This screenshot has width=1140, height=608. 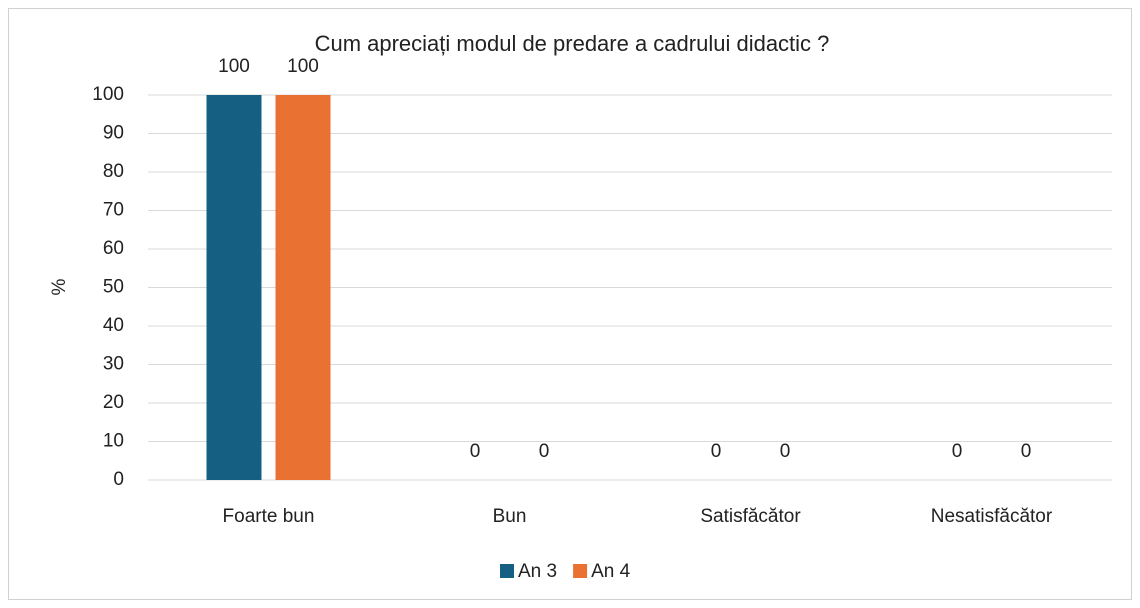 I want to click on x-tick-label: Nesatisfăcător, so click(x=992, y=516).